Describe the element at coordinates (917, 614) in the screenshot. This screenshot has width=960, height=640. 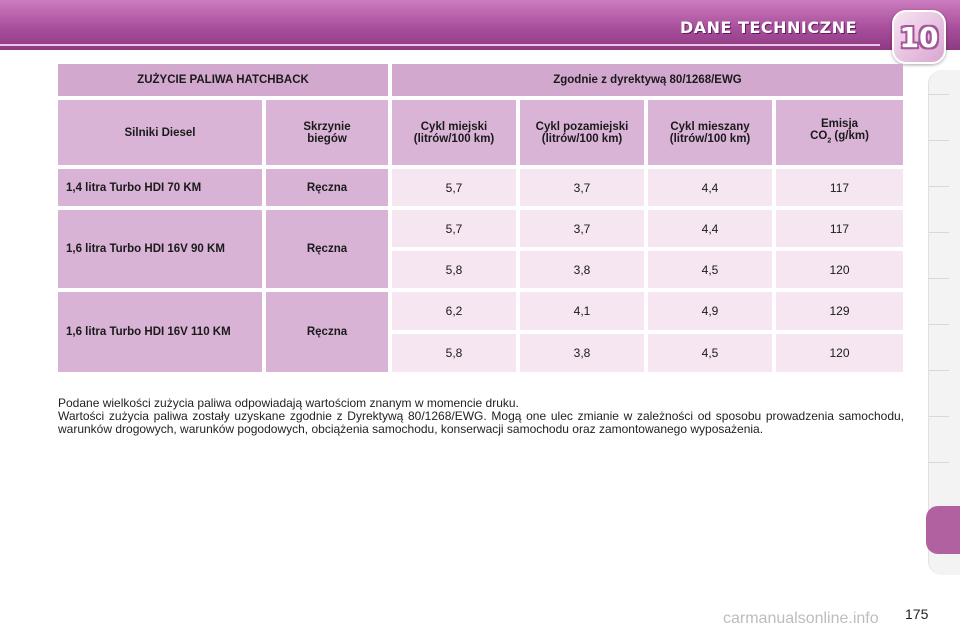
I see `page-number: 175` at that location.